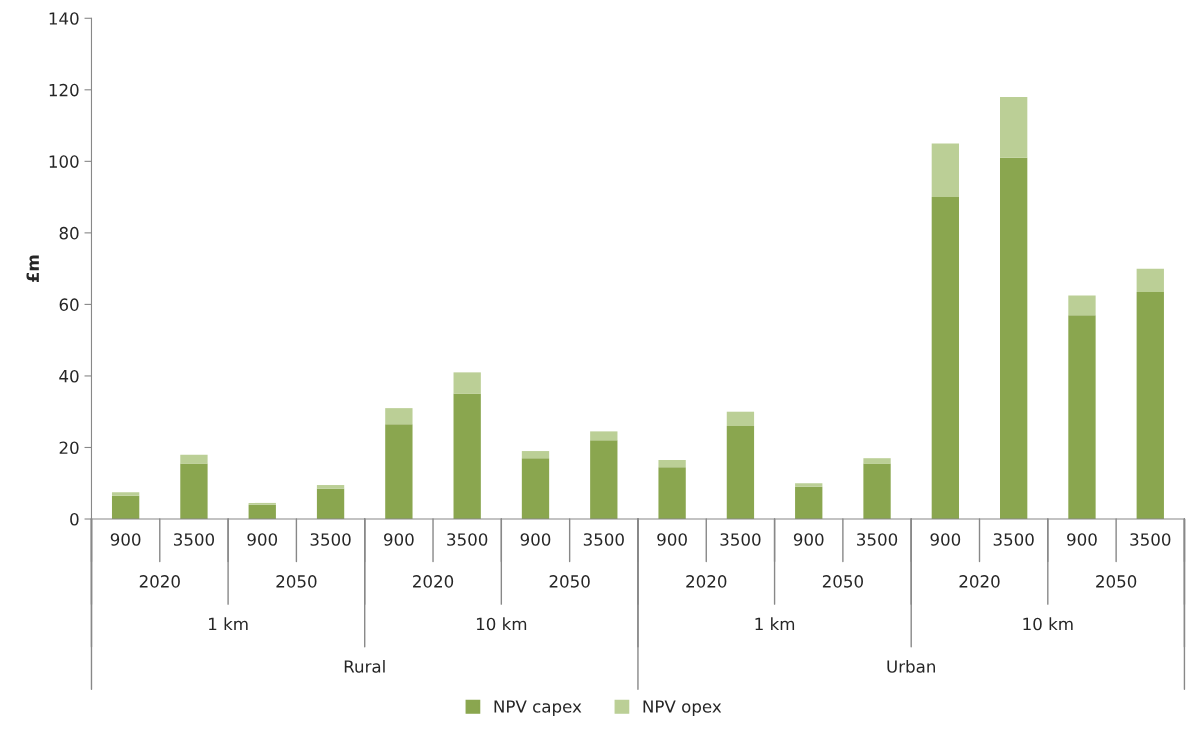 The height and width of the screenshot is (731, 1188). What do you see at coordinates (69, 304) in the screenshot?
I see `y-tick-label: 60` at bounding box center [69, 304].